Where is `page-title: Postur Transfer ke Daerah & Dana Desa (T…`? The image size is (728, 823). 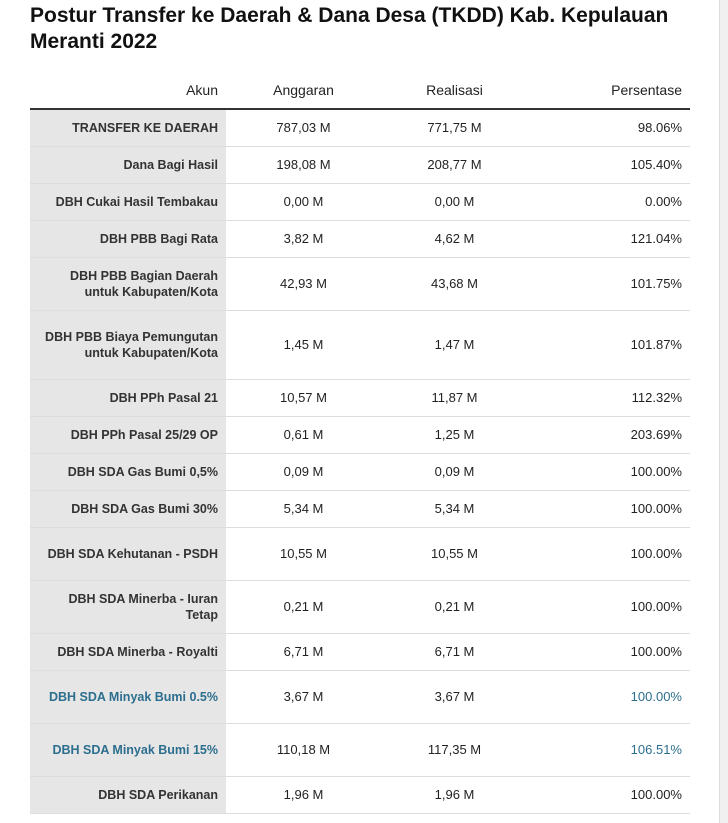 page-title: Postur Transfer ke Daerah & Dana Desa (T… is located at coordinates (349, 28).